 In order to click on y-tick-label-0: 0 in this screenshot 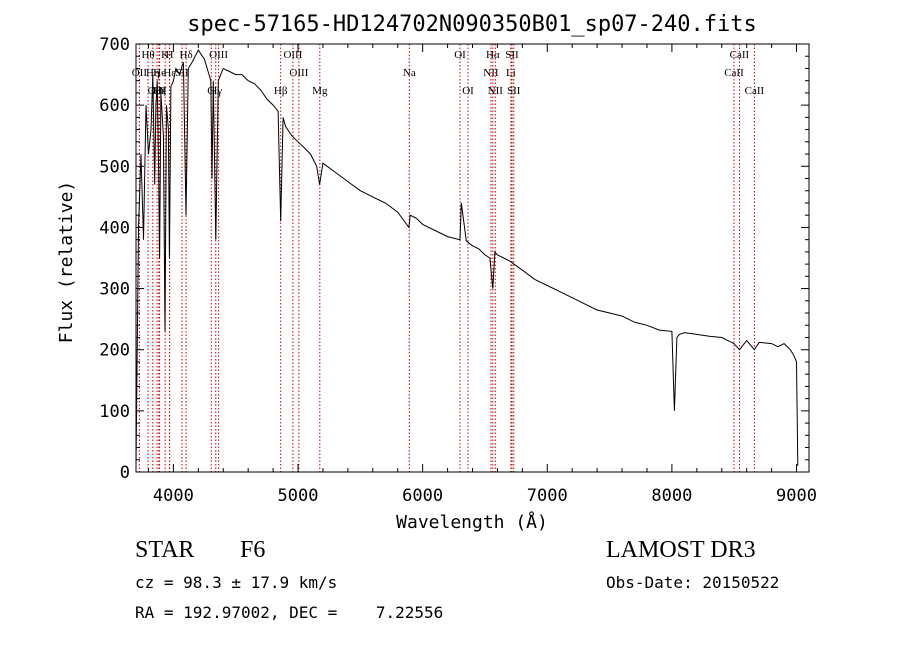, I will do `click(125, 473)`.